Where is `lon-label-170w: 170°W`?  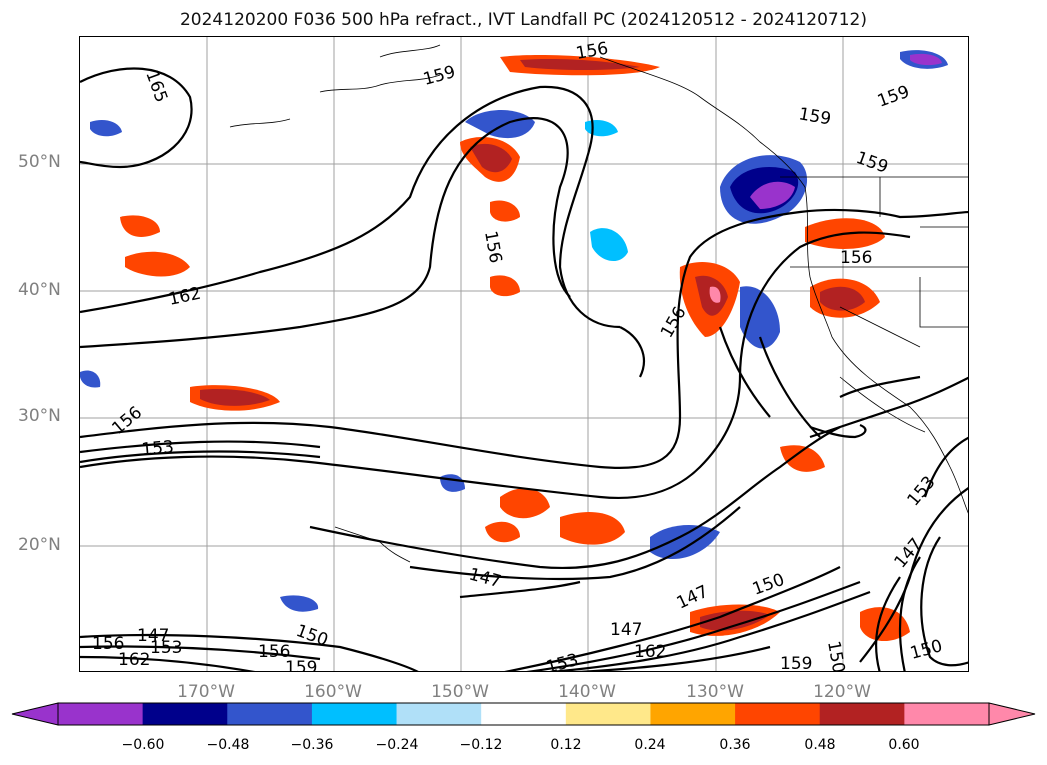
lon-label-170w: 170°W is located at coordinates (206, 692).